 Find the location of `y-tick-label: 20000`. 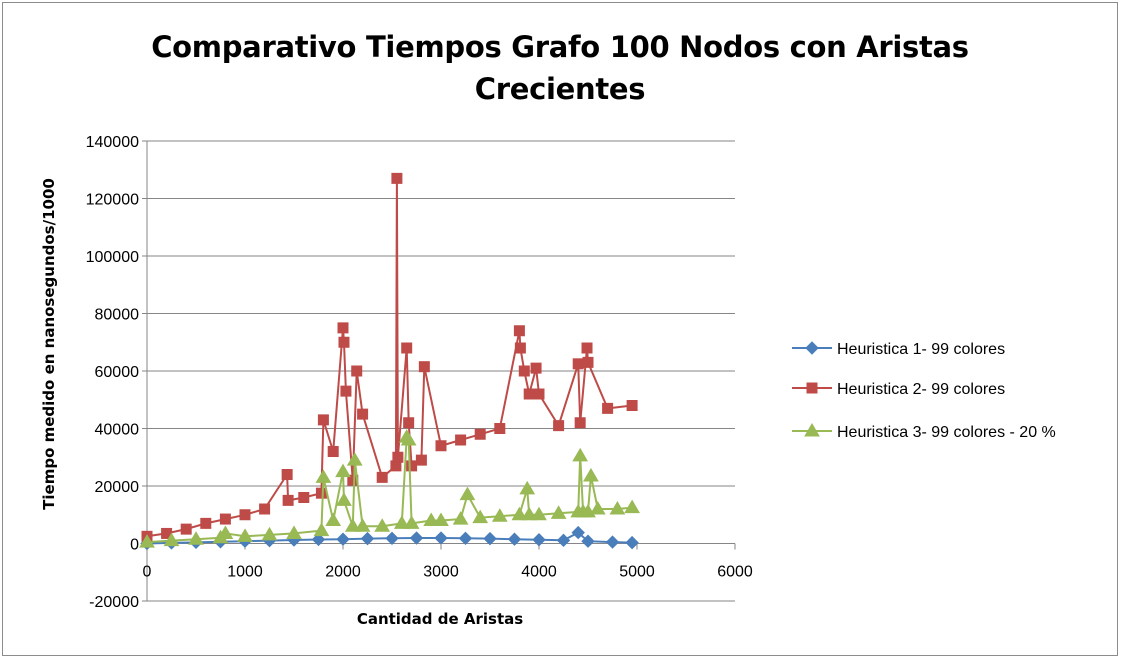

y-tick-label: 20000 is located at coordinates (117, 487).